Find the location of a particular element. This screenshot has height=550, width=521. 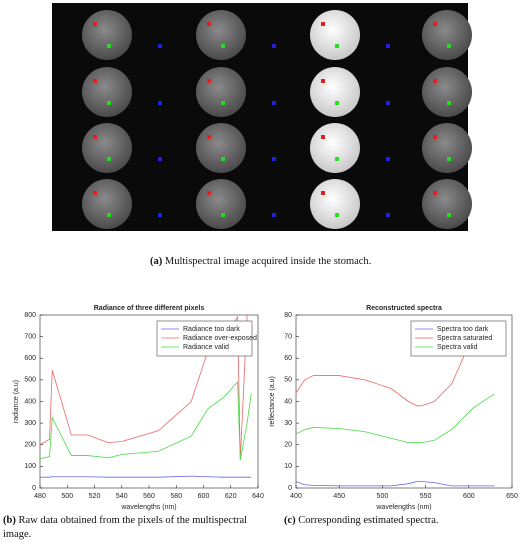

y-tick-label: 700 is located at coordinates (30, 336).